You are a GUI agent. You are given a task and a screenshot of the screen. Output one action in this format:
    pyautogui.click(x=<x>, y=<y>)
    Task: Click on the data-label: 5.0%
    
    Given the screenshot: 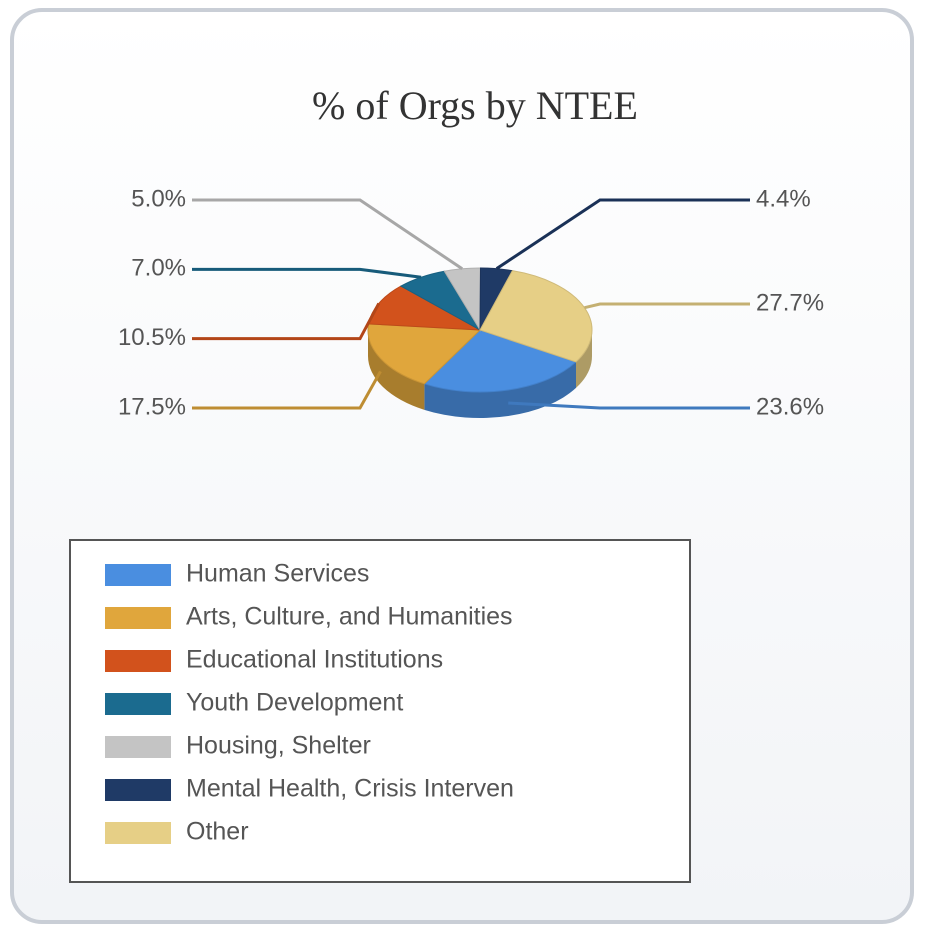 What is the action you would take?
    pyautogui.click(x=158, y=198)
    